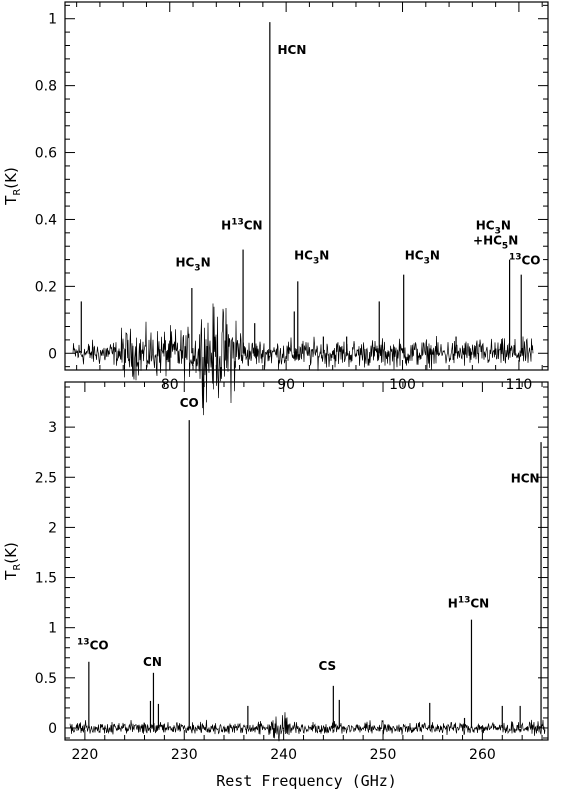  I want to click on x-tick-label: 260, so click(482, 755).